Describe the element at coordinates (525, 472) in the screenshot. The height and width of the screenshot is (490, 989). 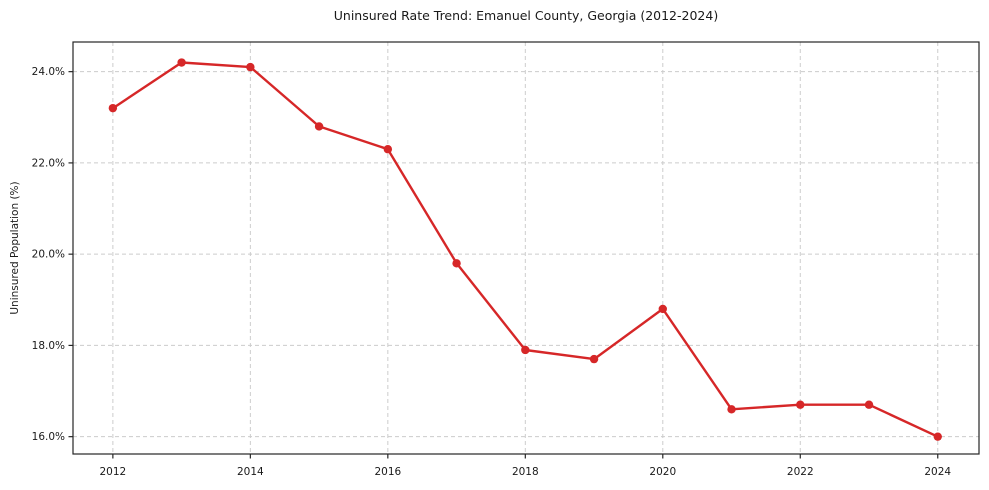
I see `x-tick-label-2018: 2018` at that location.